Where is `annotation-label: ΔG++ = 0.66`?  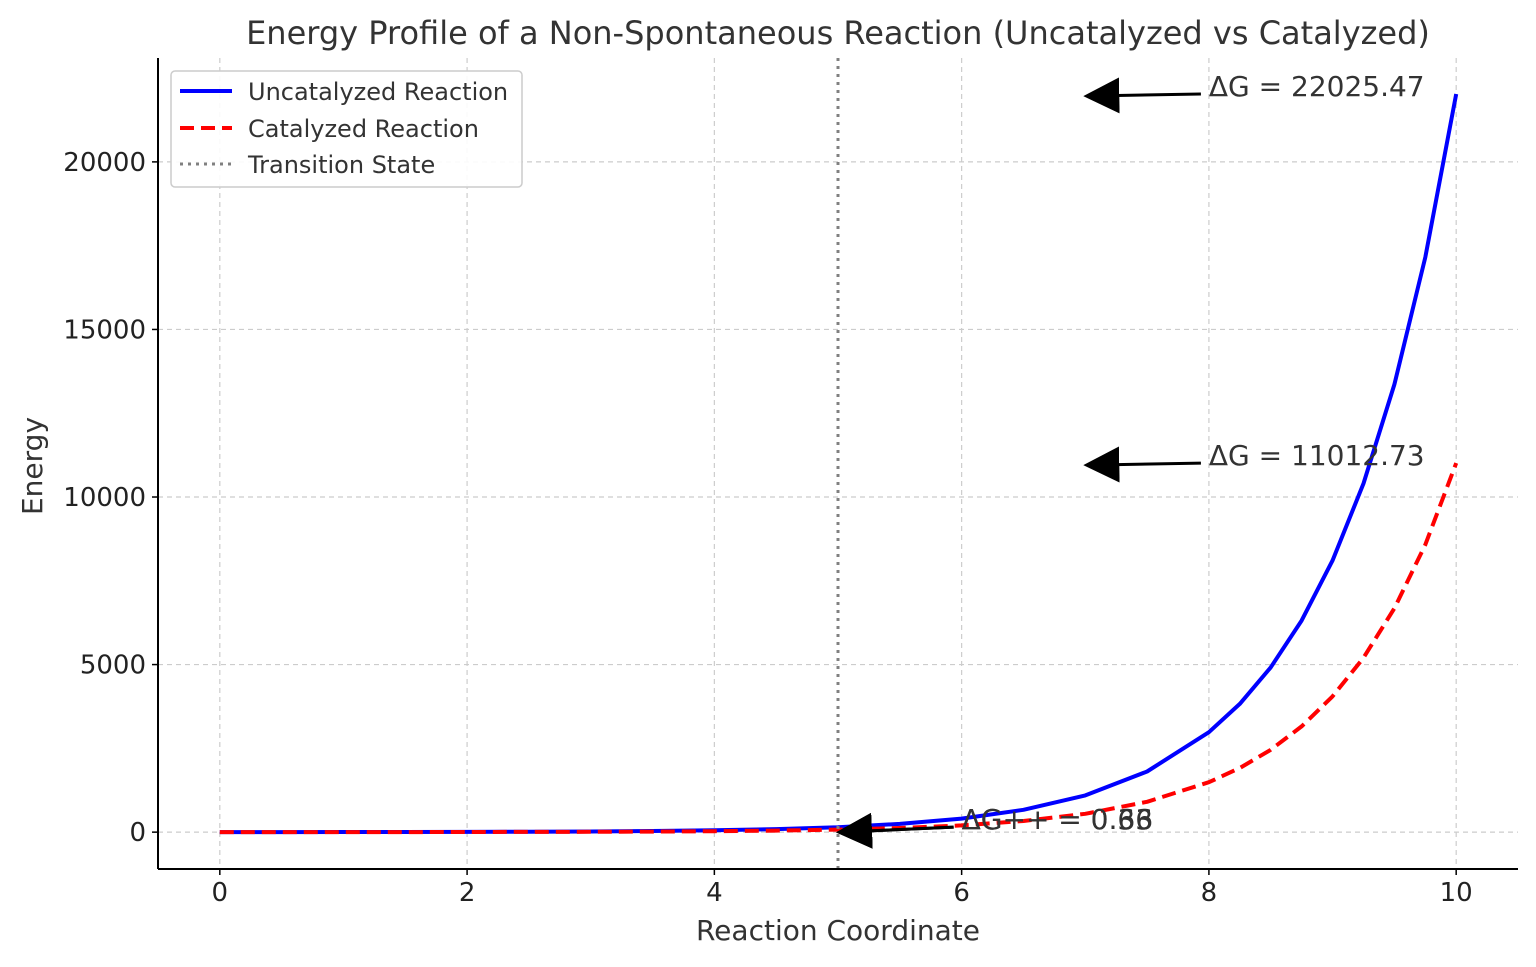 annotation-label: ΔG++ = 0.66 is located at coordinates (1057, 819).